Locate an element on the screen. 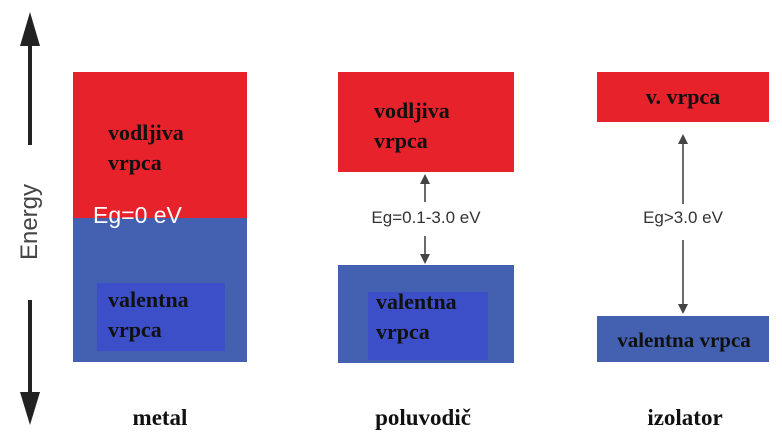 The height and width of the screenshot is (436, 782). metal-conduction-band is located at coordinates (160, 145).